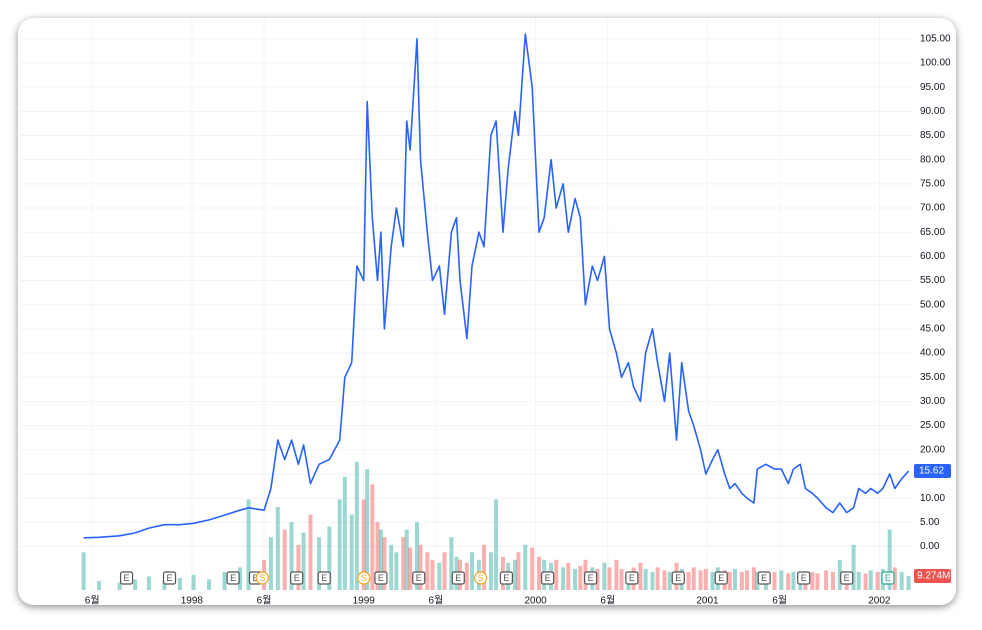  I want to click on x-tick-label: 2001, so click(707, 601).